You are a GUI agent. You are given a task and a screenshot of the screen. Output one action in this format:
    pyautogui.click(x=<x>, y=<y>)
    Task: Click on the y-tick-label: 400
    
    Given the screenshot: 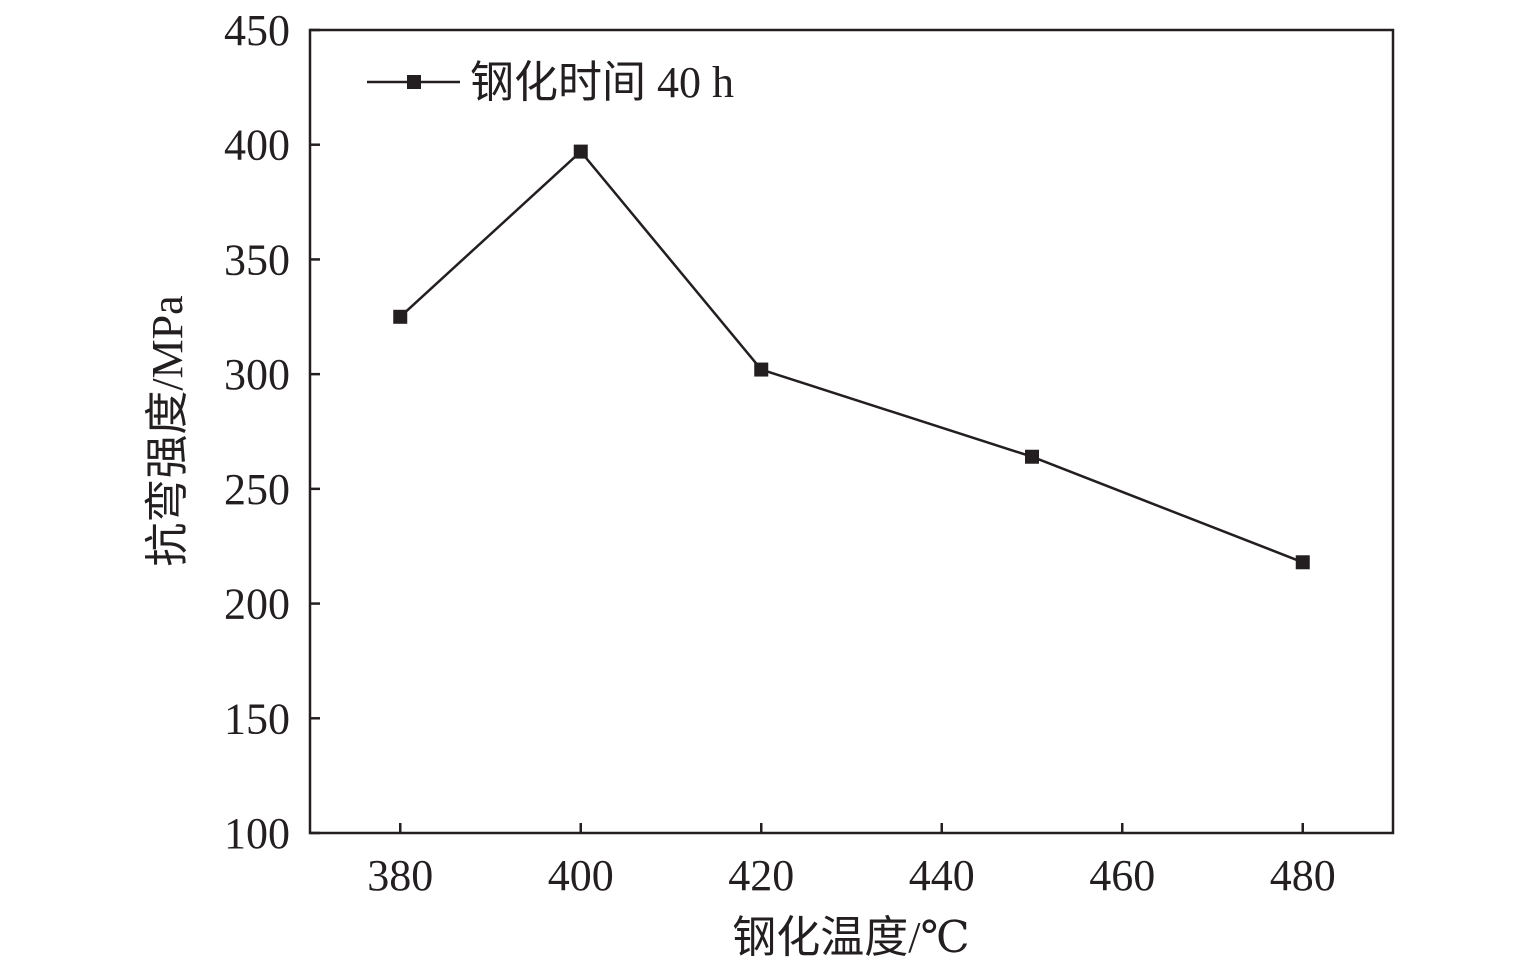 What is the action you would take?
    pyautogui.click(x=257, y=145)
    